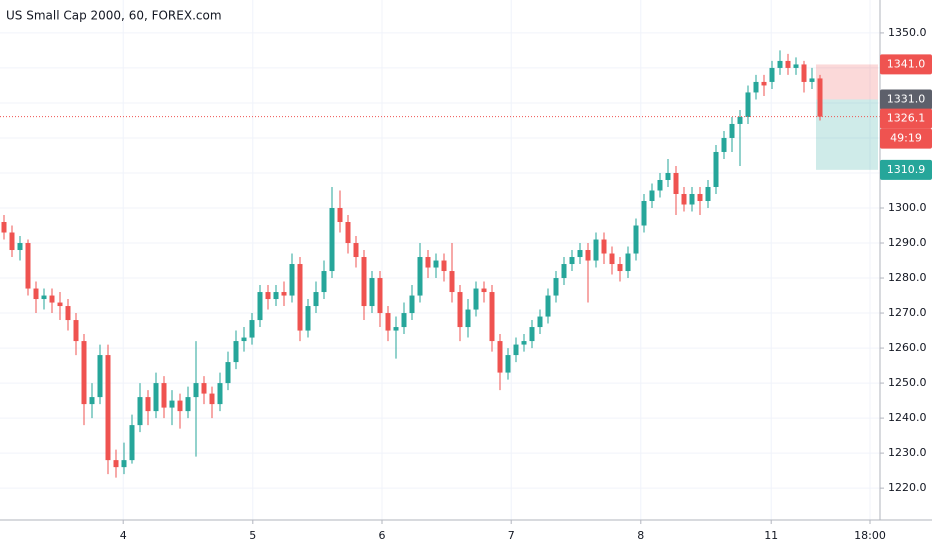 The height and width of the screenshot is (550, 932). What do you see at coordinates (252, 535) in the screenshot?
I see `x-tick-label: 5` at bounding box center [252, 535].